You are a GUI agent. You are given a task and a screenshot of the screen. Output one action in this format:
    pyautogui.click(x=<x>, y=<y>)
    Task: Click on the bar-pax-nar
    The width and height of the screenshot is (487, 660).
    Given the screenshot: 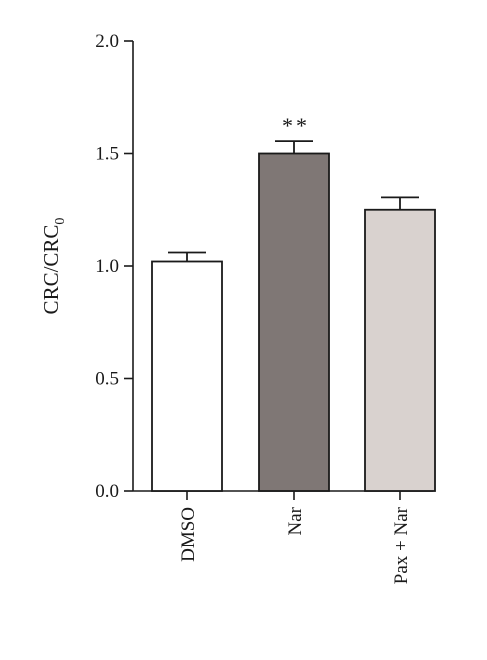 What is the action you would take?
    pyautogui.click(x=400, y=350)
    